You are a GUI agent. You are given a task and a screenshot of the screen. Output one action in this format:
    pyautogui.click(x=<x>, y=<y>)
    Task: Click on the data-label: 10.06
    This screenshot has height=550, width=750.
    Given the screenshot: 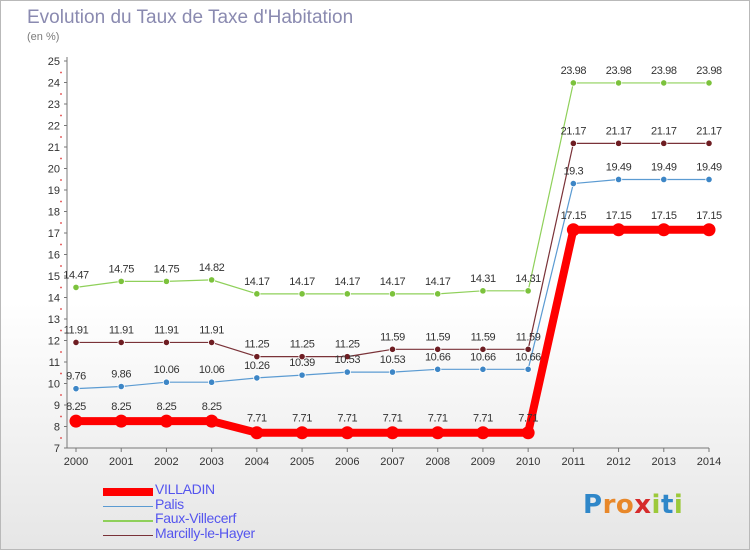 What is the action you would take?
    pyautogui.click(x=212, y=370)
    